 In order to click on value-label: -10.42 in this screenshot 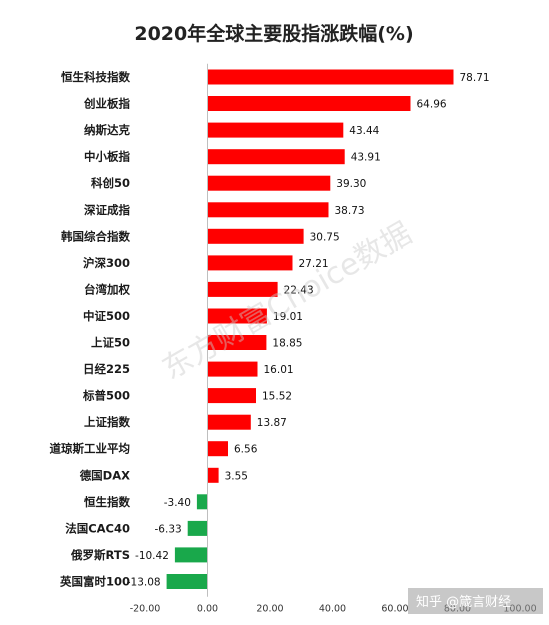, I will do `click(152, 556)`.